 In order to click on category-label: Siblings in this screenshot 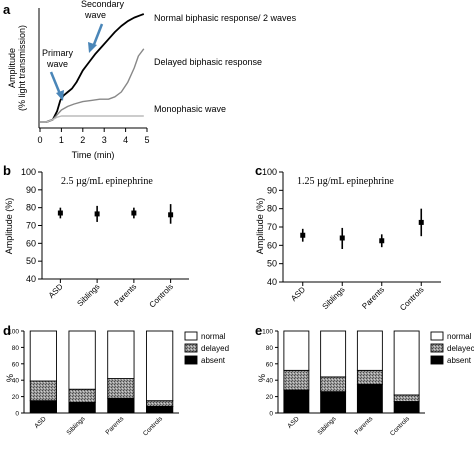, I will do `click(88, 295)`.